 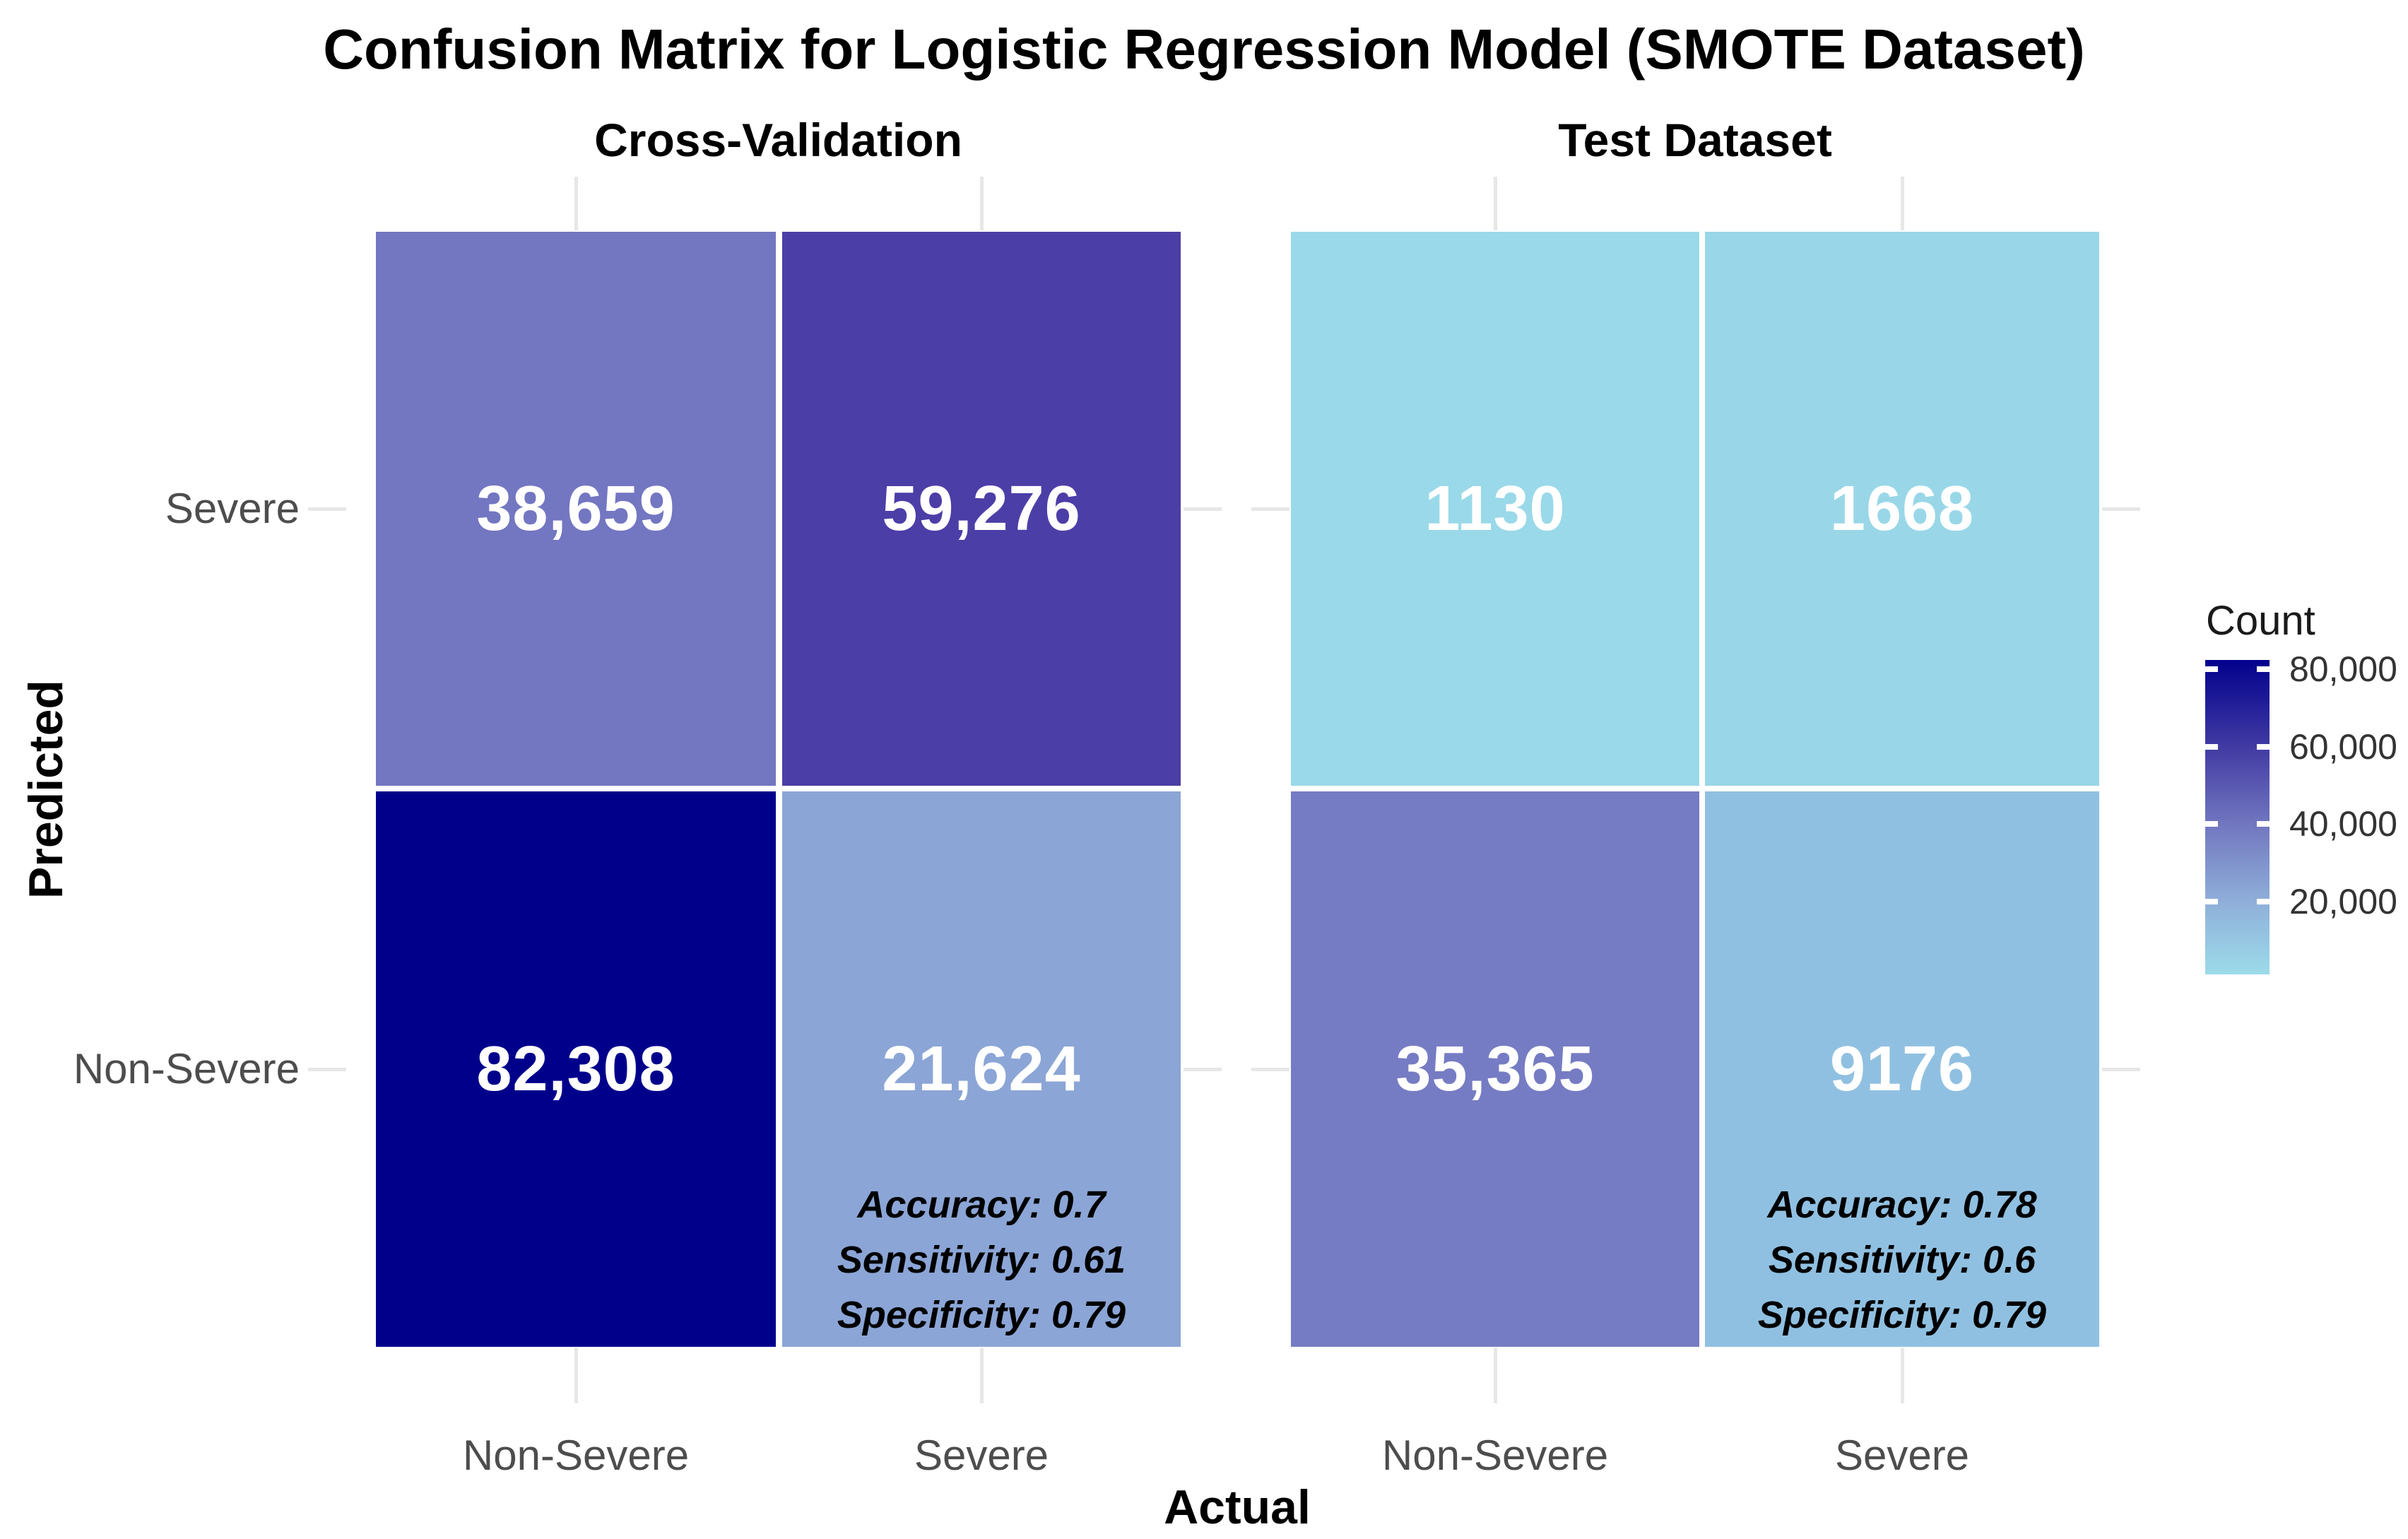 What do you see at coordinates (1902, 1205) in the screenshot?
I see `metric-accuracy: Accuracy: 0.78` at bounding box center [1902, 1205].